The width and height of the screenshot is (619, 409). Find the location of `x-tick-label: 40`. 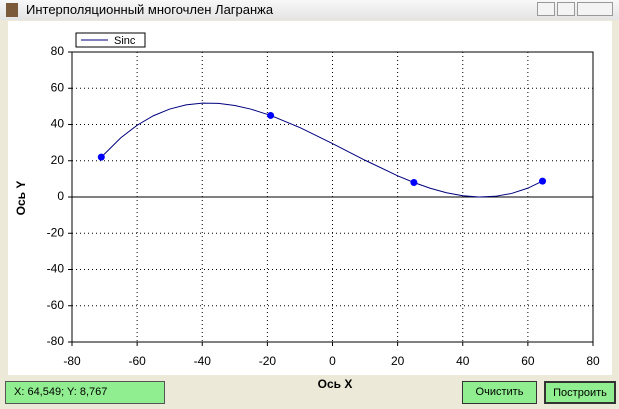

x-tick-label: 40 is located at coordinates (463, 361).